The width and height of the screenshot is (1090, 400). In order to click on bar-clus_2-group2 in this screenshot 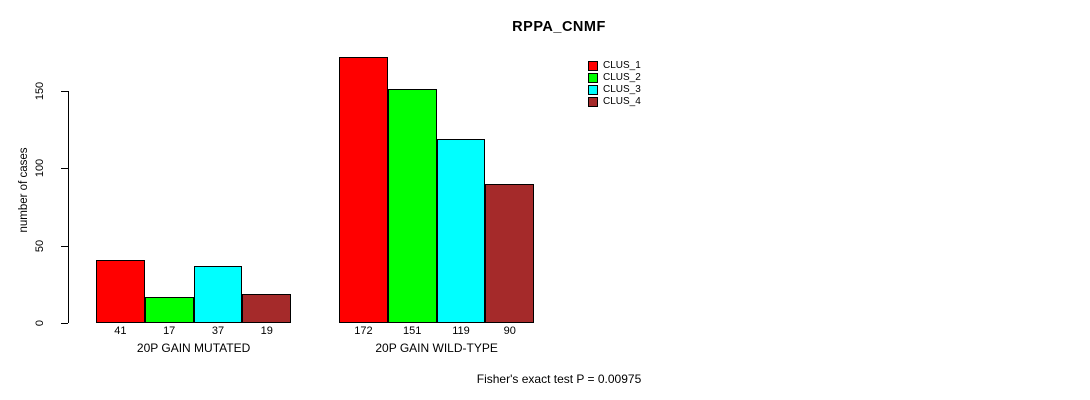, I will do `click(412, 206)`.